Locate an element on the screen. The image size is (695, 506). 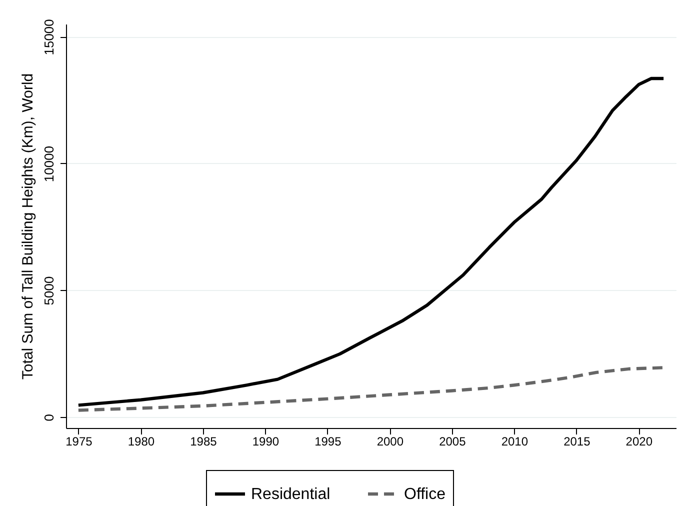
y-tick-label: 5000 is located at coordinates (49, 291).